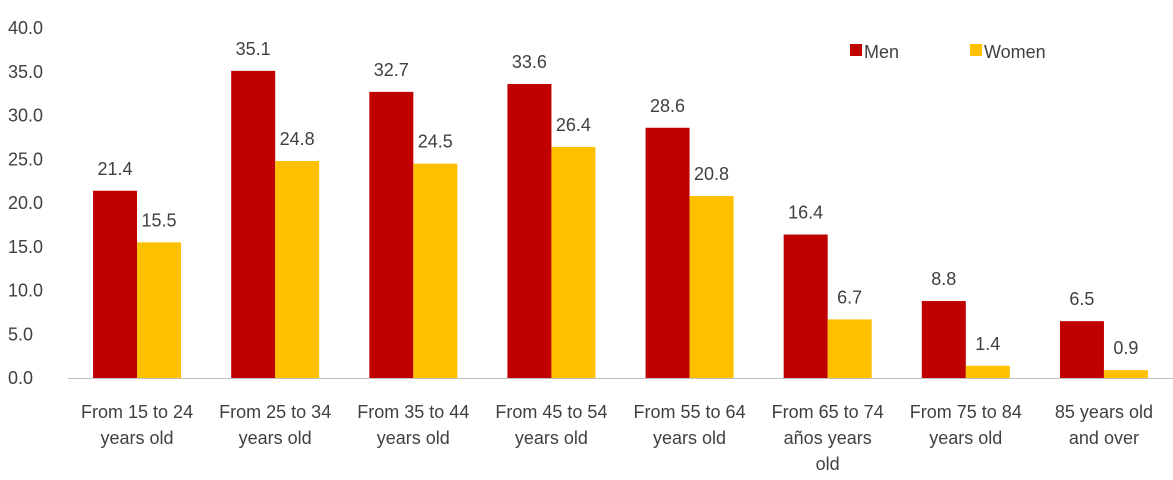 This screenshot has height=480, width=1173. I want to click on data-label-women: 20.8, so click(711, 174).